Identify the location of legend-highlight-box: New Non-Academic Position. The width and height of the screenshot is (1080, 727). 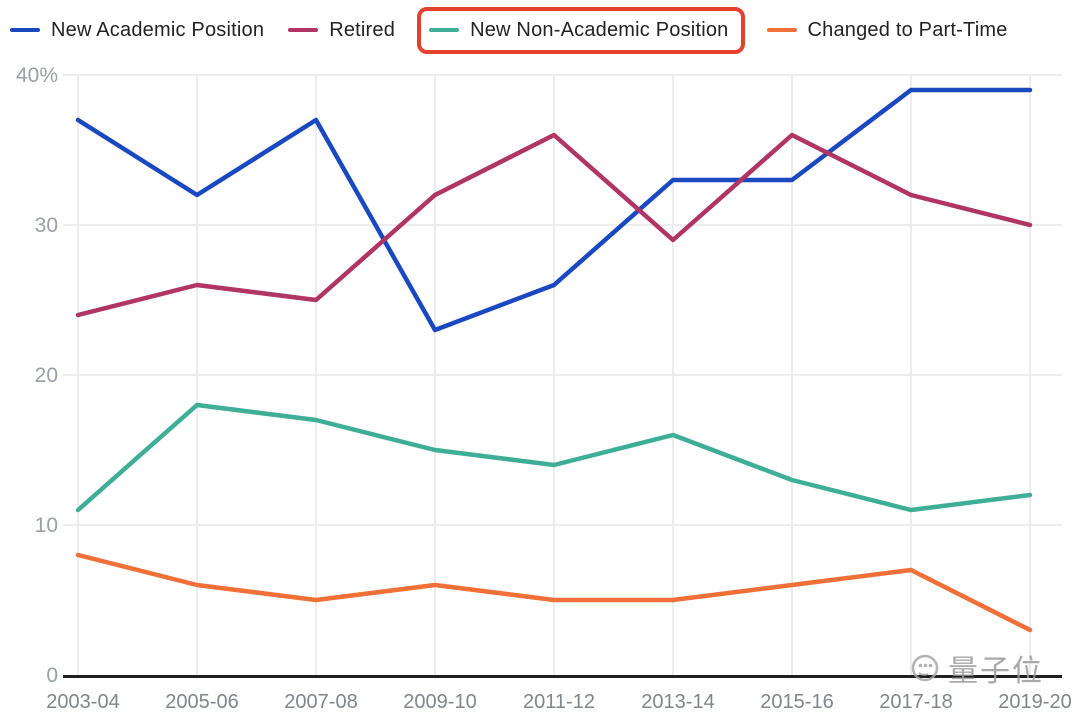
(581, 30).